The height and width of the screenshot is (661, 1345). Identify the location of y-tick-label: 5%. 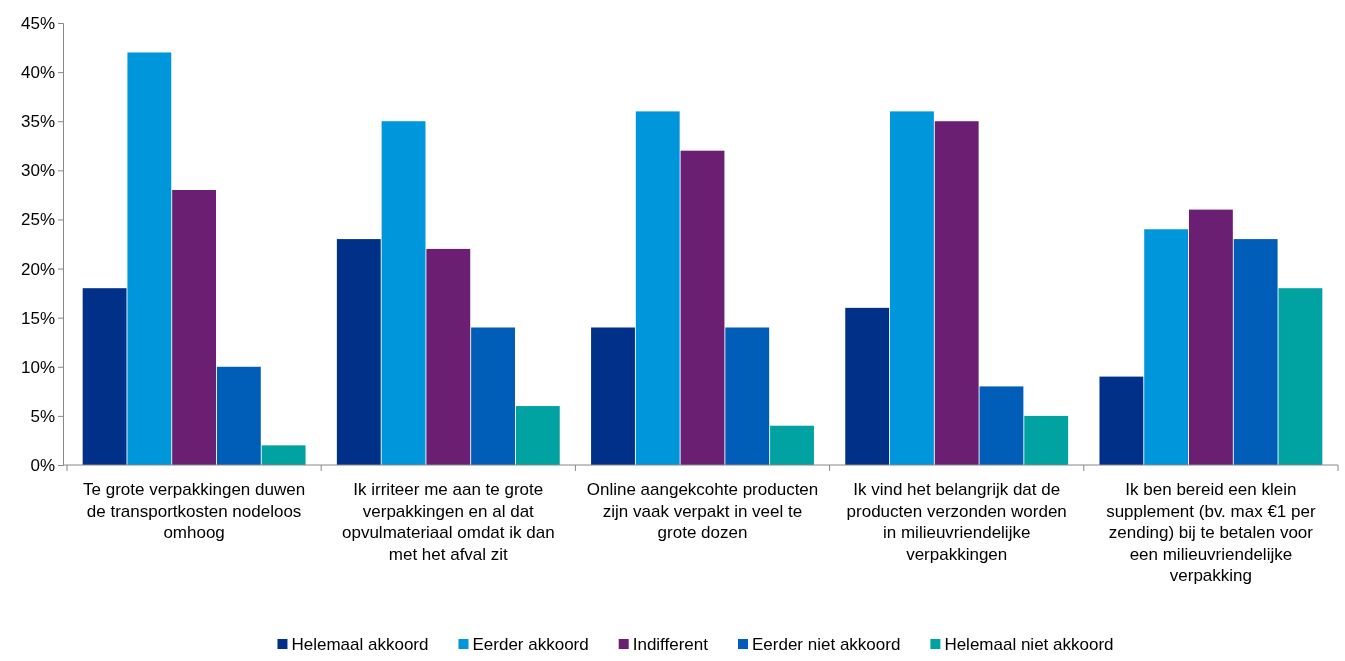
(42, 416).